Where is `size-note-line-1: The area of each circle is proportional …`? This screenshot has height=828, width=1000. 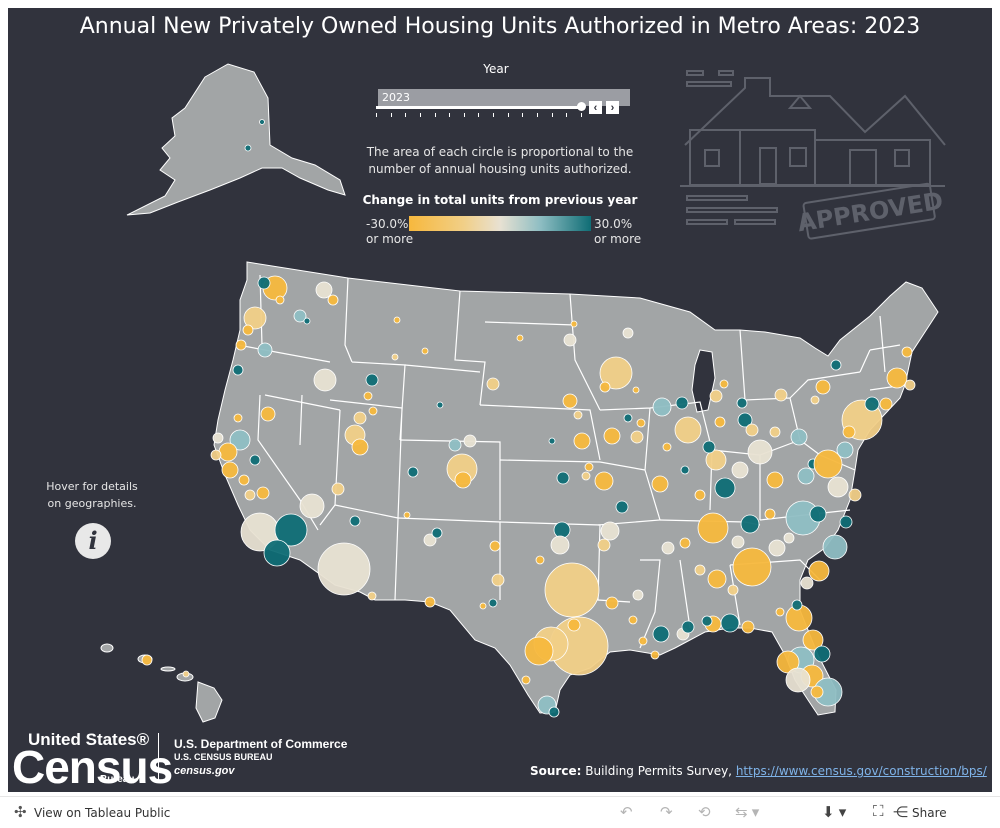
size-note-line-1: The area of each circle is proportional … is located at coordinates (500, 152).